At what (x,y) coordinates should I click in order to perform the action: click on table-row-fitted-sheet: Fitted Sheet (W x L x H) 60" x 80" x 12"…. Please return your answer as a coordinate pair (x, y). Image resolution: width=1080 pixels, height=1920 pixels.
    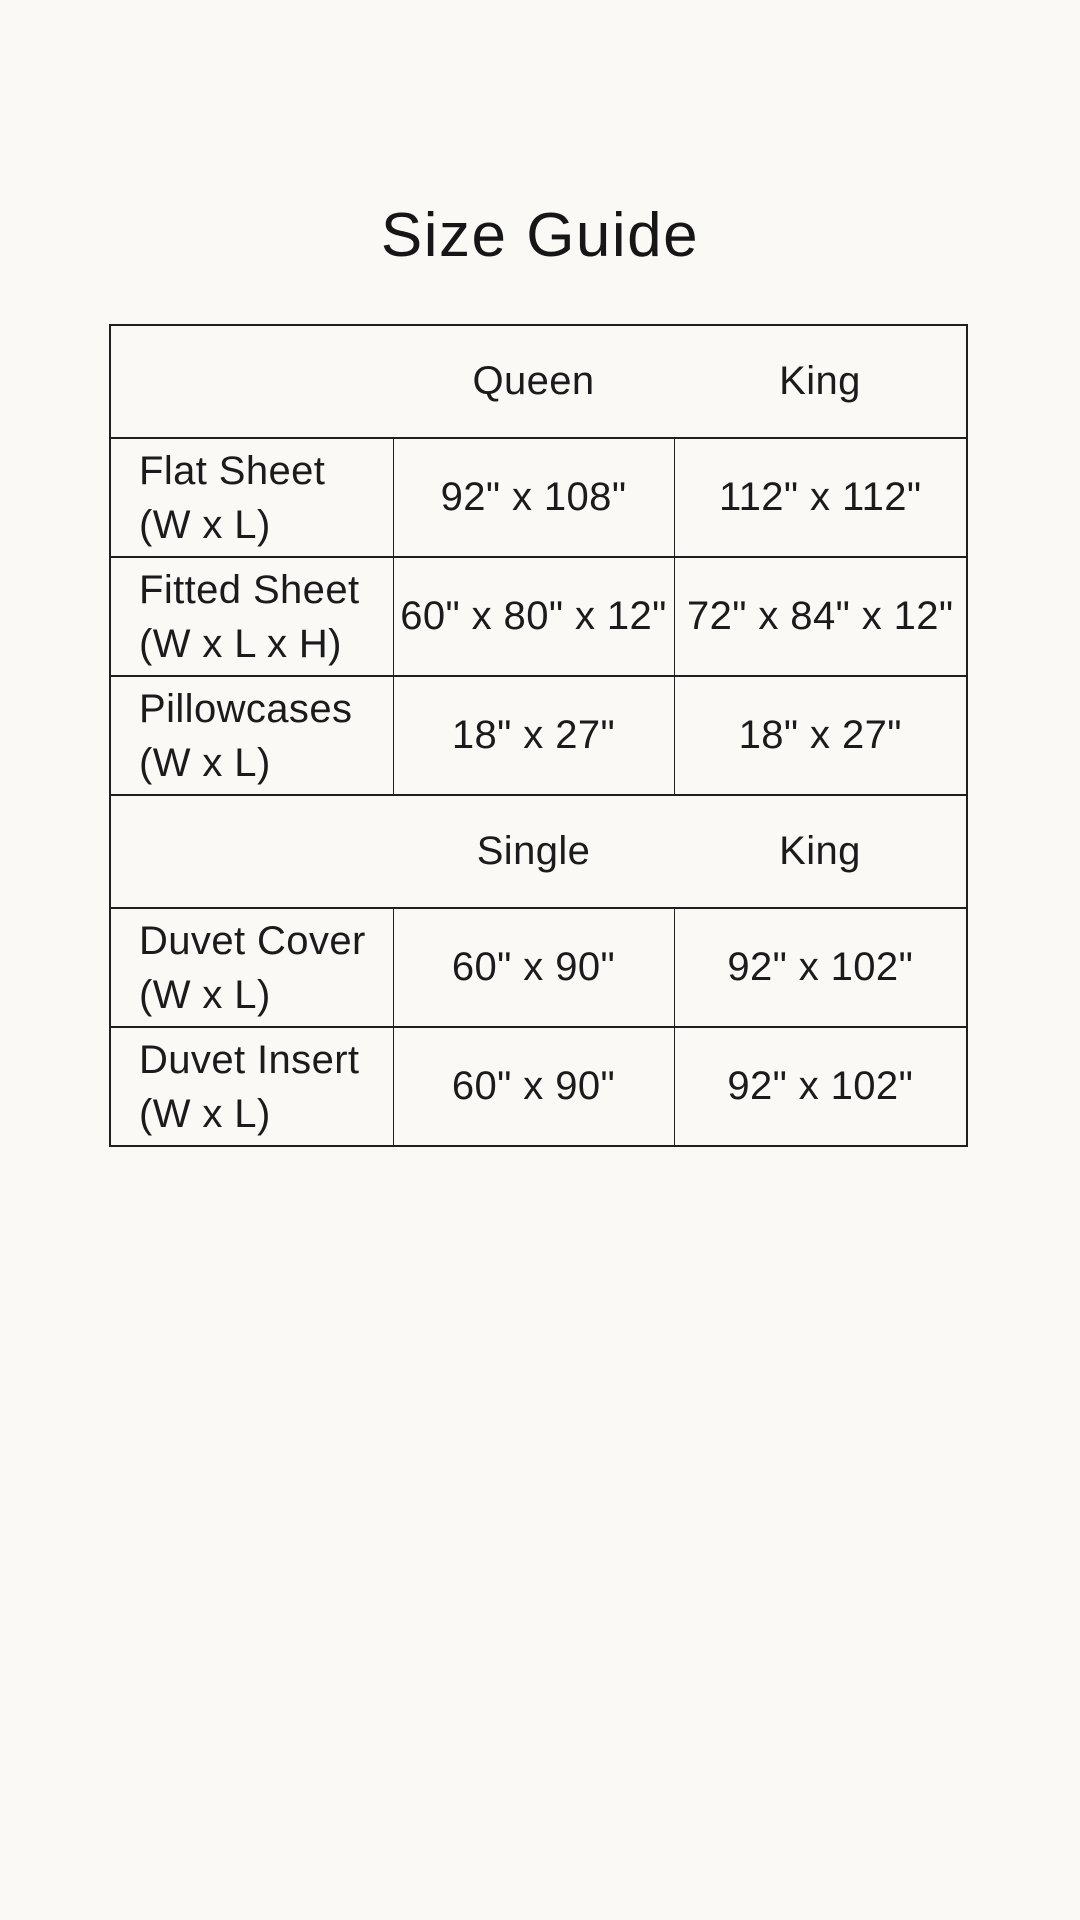
    Looking at the image, I should click on (538, 616).